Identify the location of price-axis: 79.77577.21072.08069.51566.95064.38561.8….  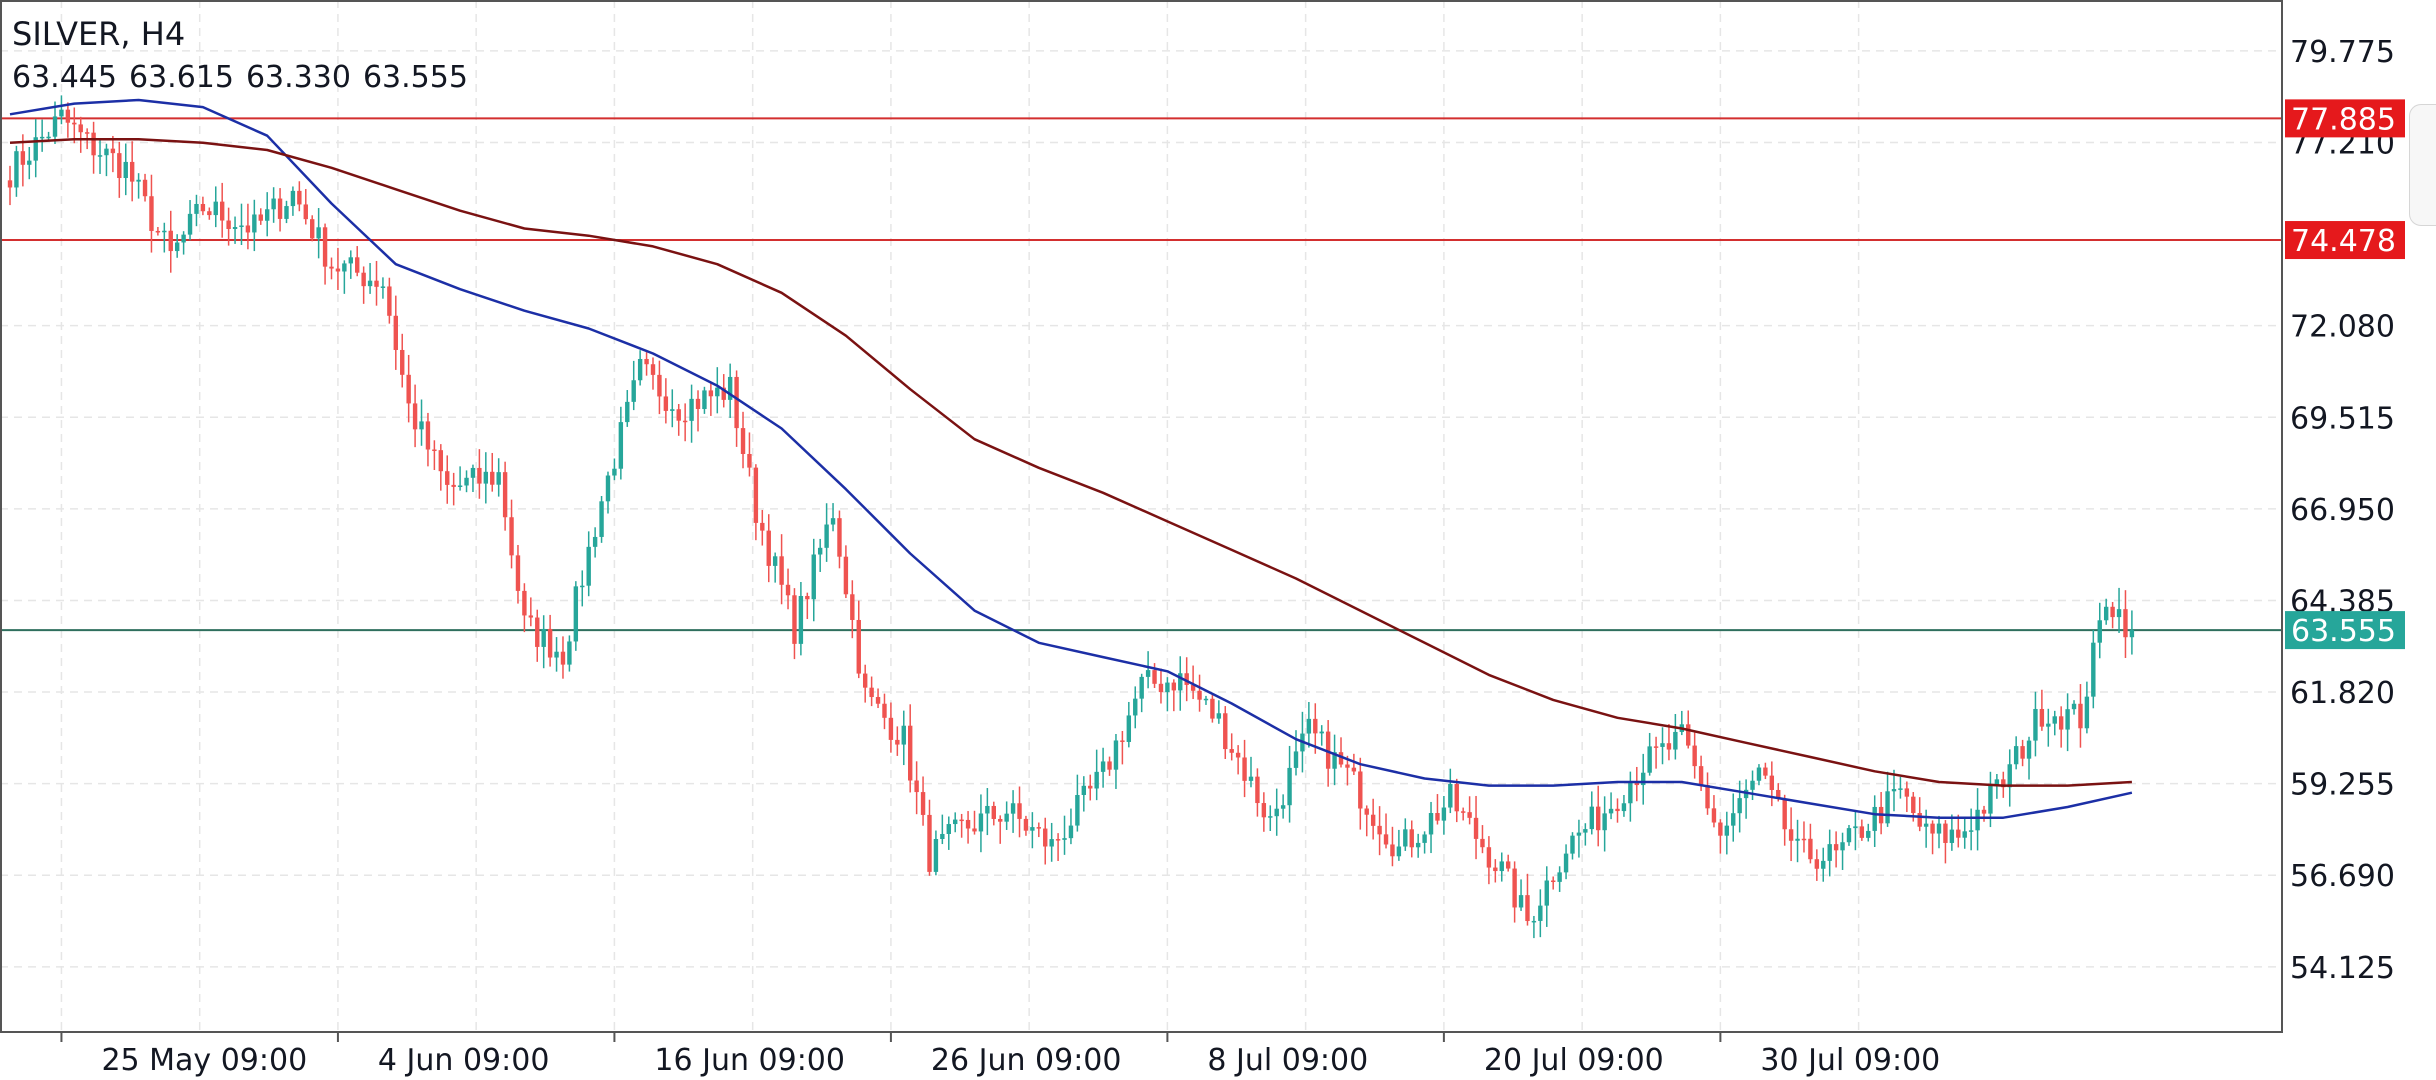
(2342, 510).